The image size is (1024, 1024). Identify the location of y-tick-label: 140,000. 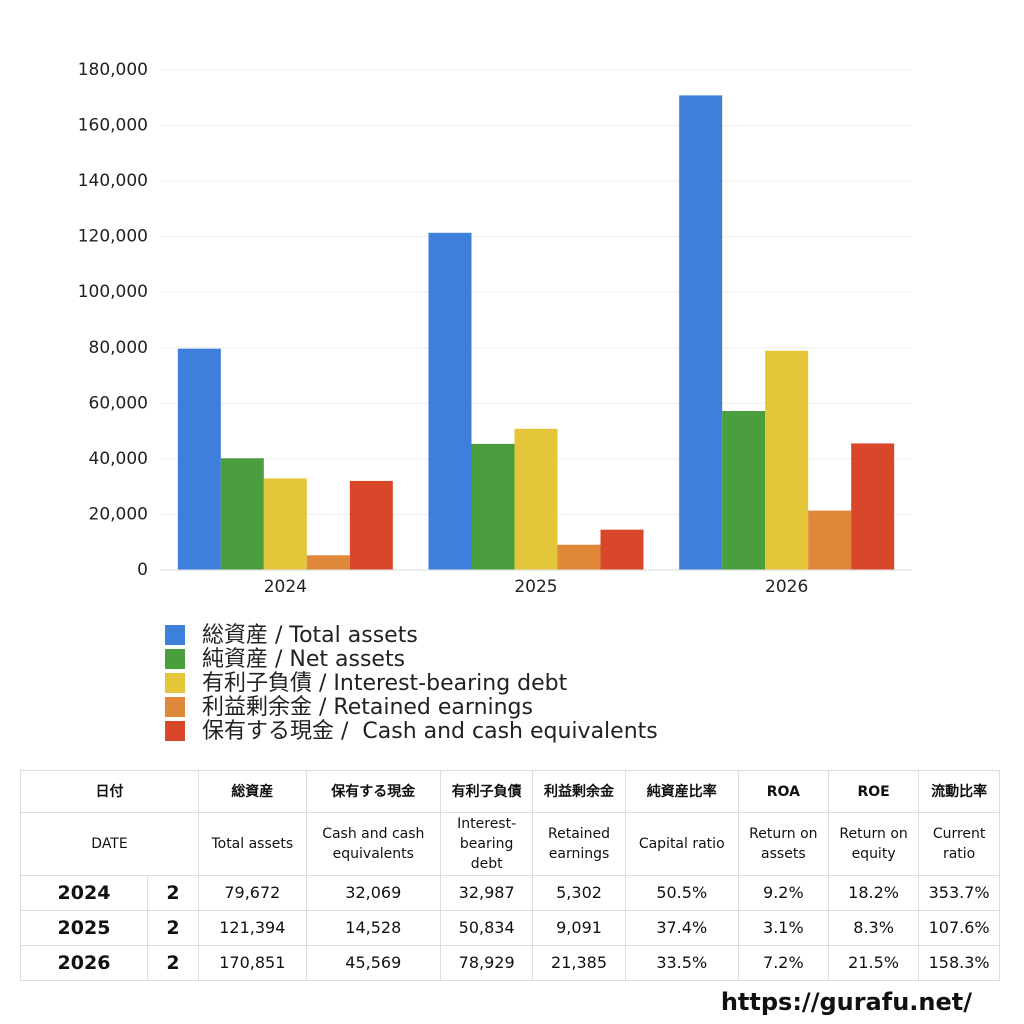
(113, 181).